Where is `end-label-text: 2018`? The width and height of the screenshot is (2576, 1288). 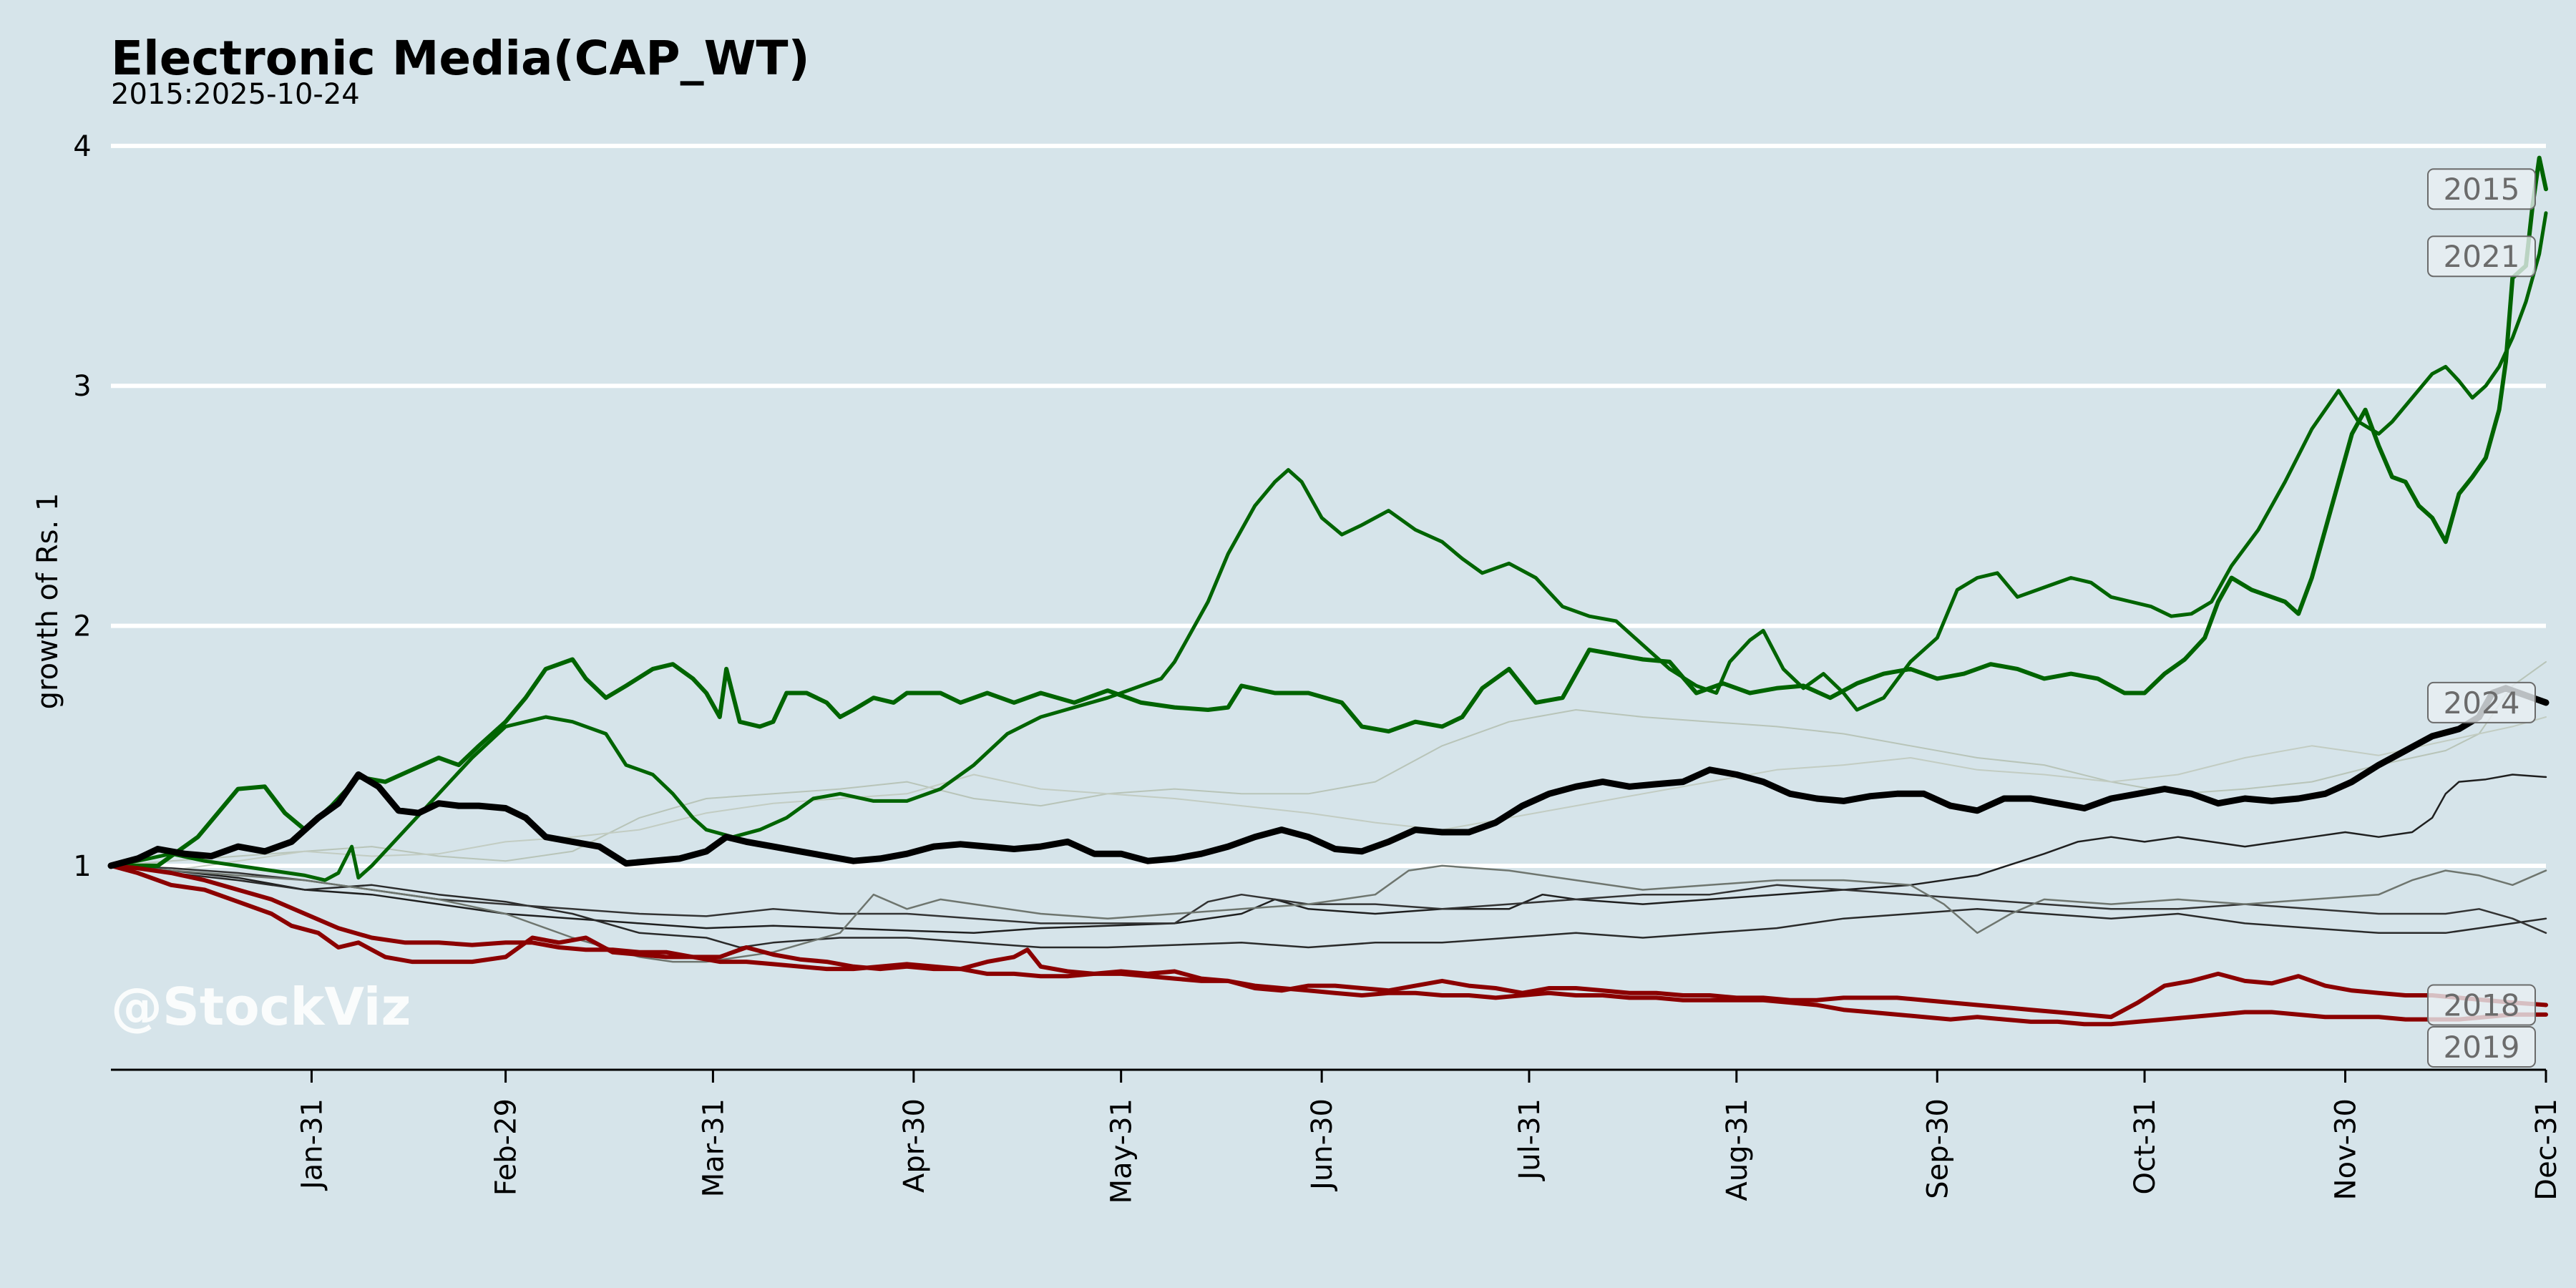
end-label-text: 2018 is located at coordinates (2482, 1005).